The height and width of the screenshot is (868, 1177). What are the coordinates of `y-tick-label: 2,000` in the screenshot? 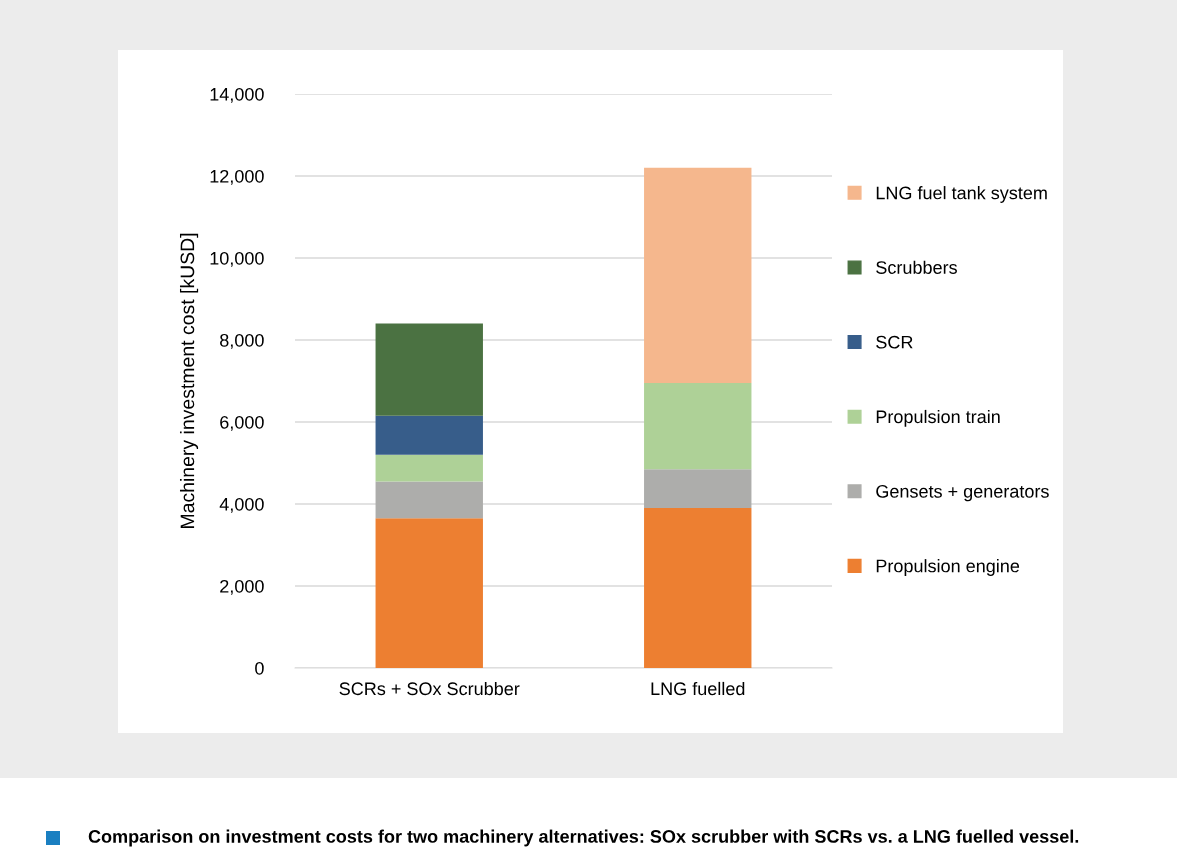 It's located at (242, 587).